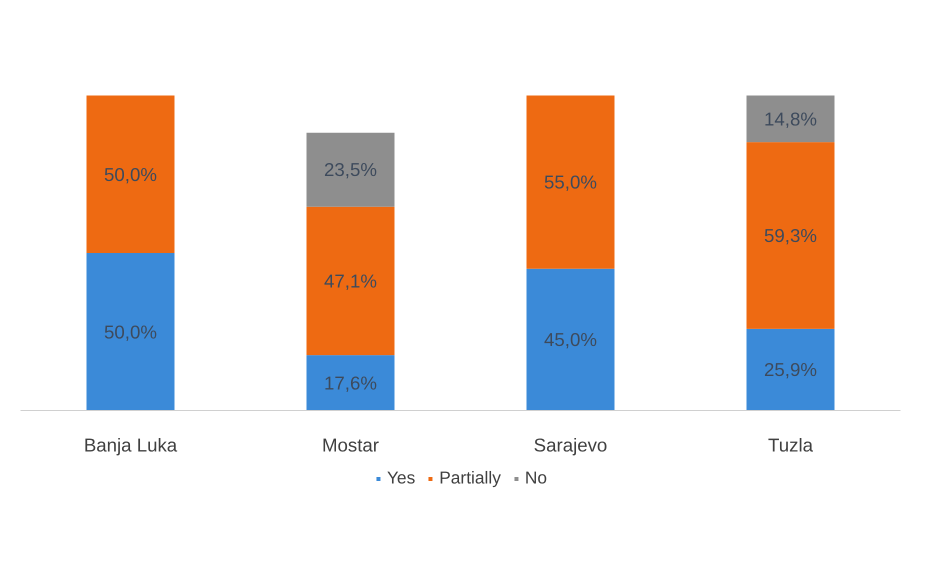 The width and height of the screenshot is (949, 583). I want to click on data-label: 23,5%, so click(350, 169).